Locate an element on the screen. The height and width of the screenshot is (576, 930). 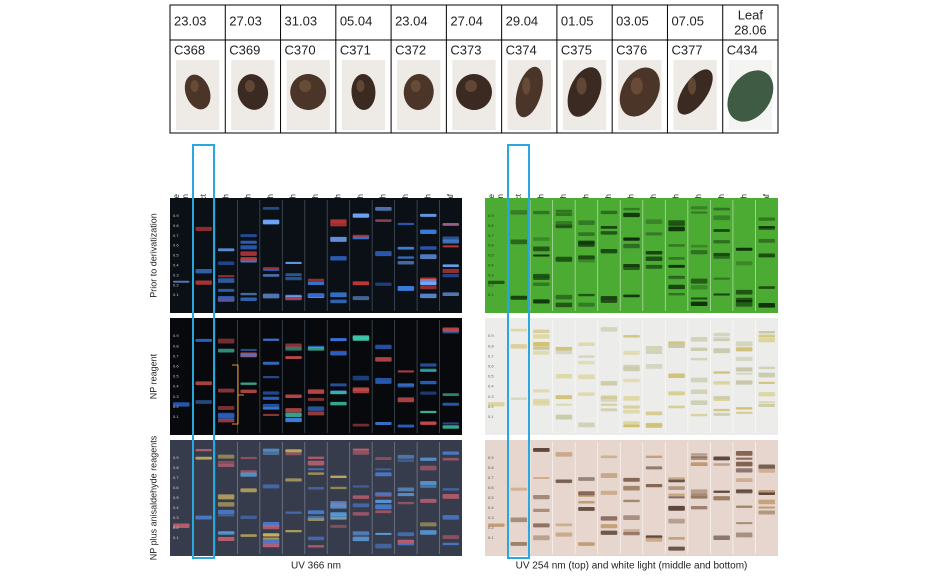
column-date: 01.05 is located at coordinates (577, 20).